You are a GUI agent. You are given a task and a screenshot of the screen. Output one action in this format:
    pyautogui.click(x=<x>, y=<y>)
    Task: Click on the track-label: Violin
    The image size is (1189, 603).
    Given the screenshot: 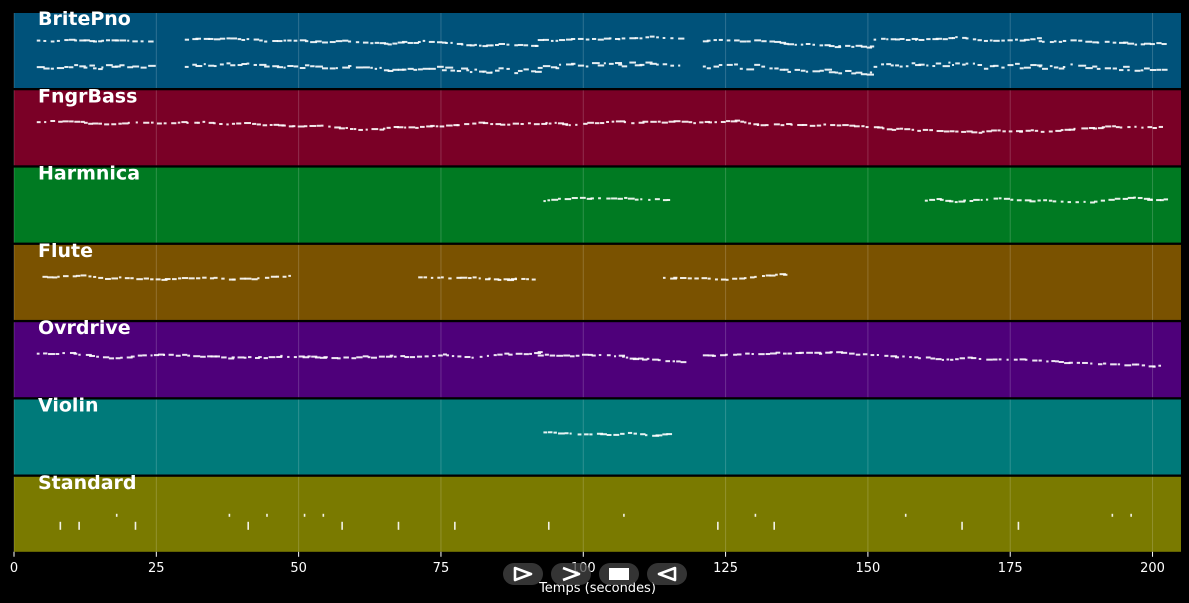 What is the action you would take?
    pyautogui.click(x=68, y=406)
    